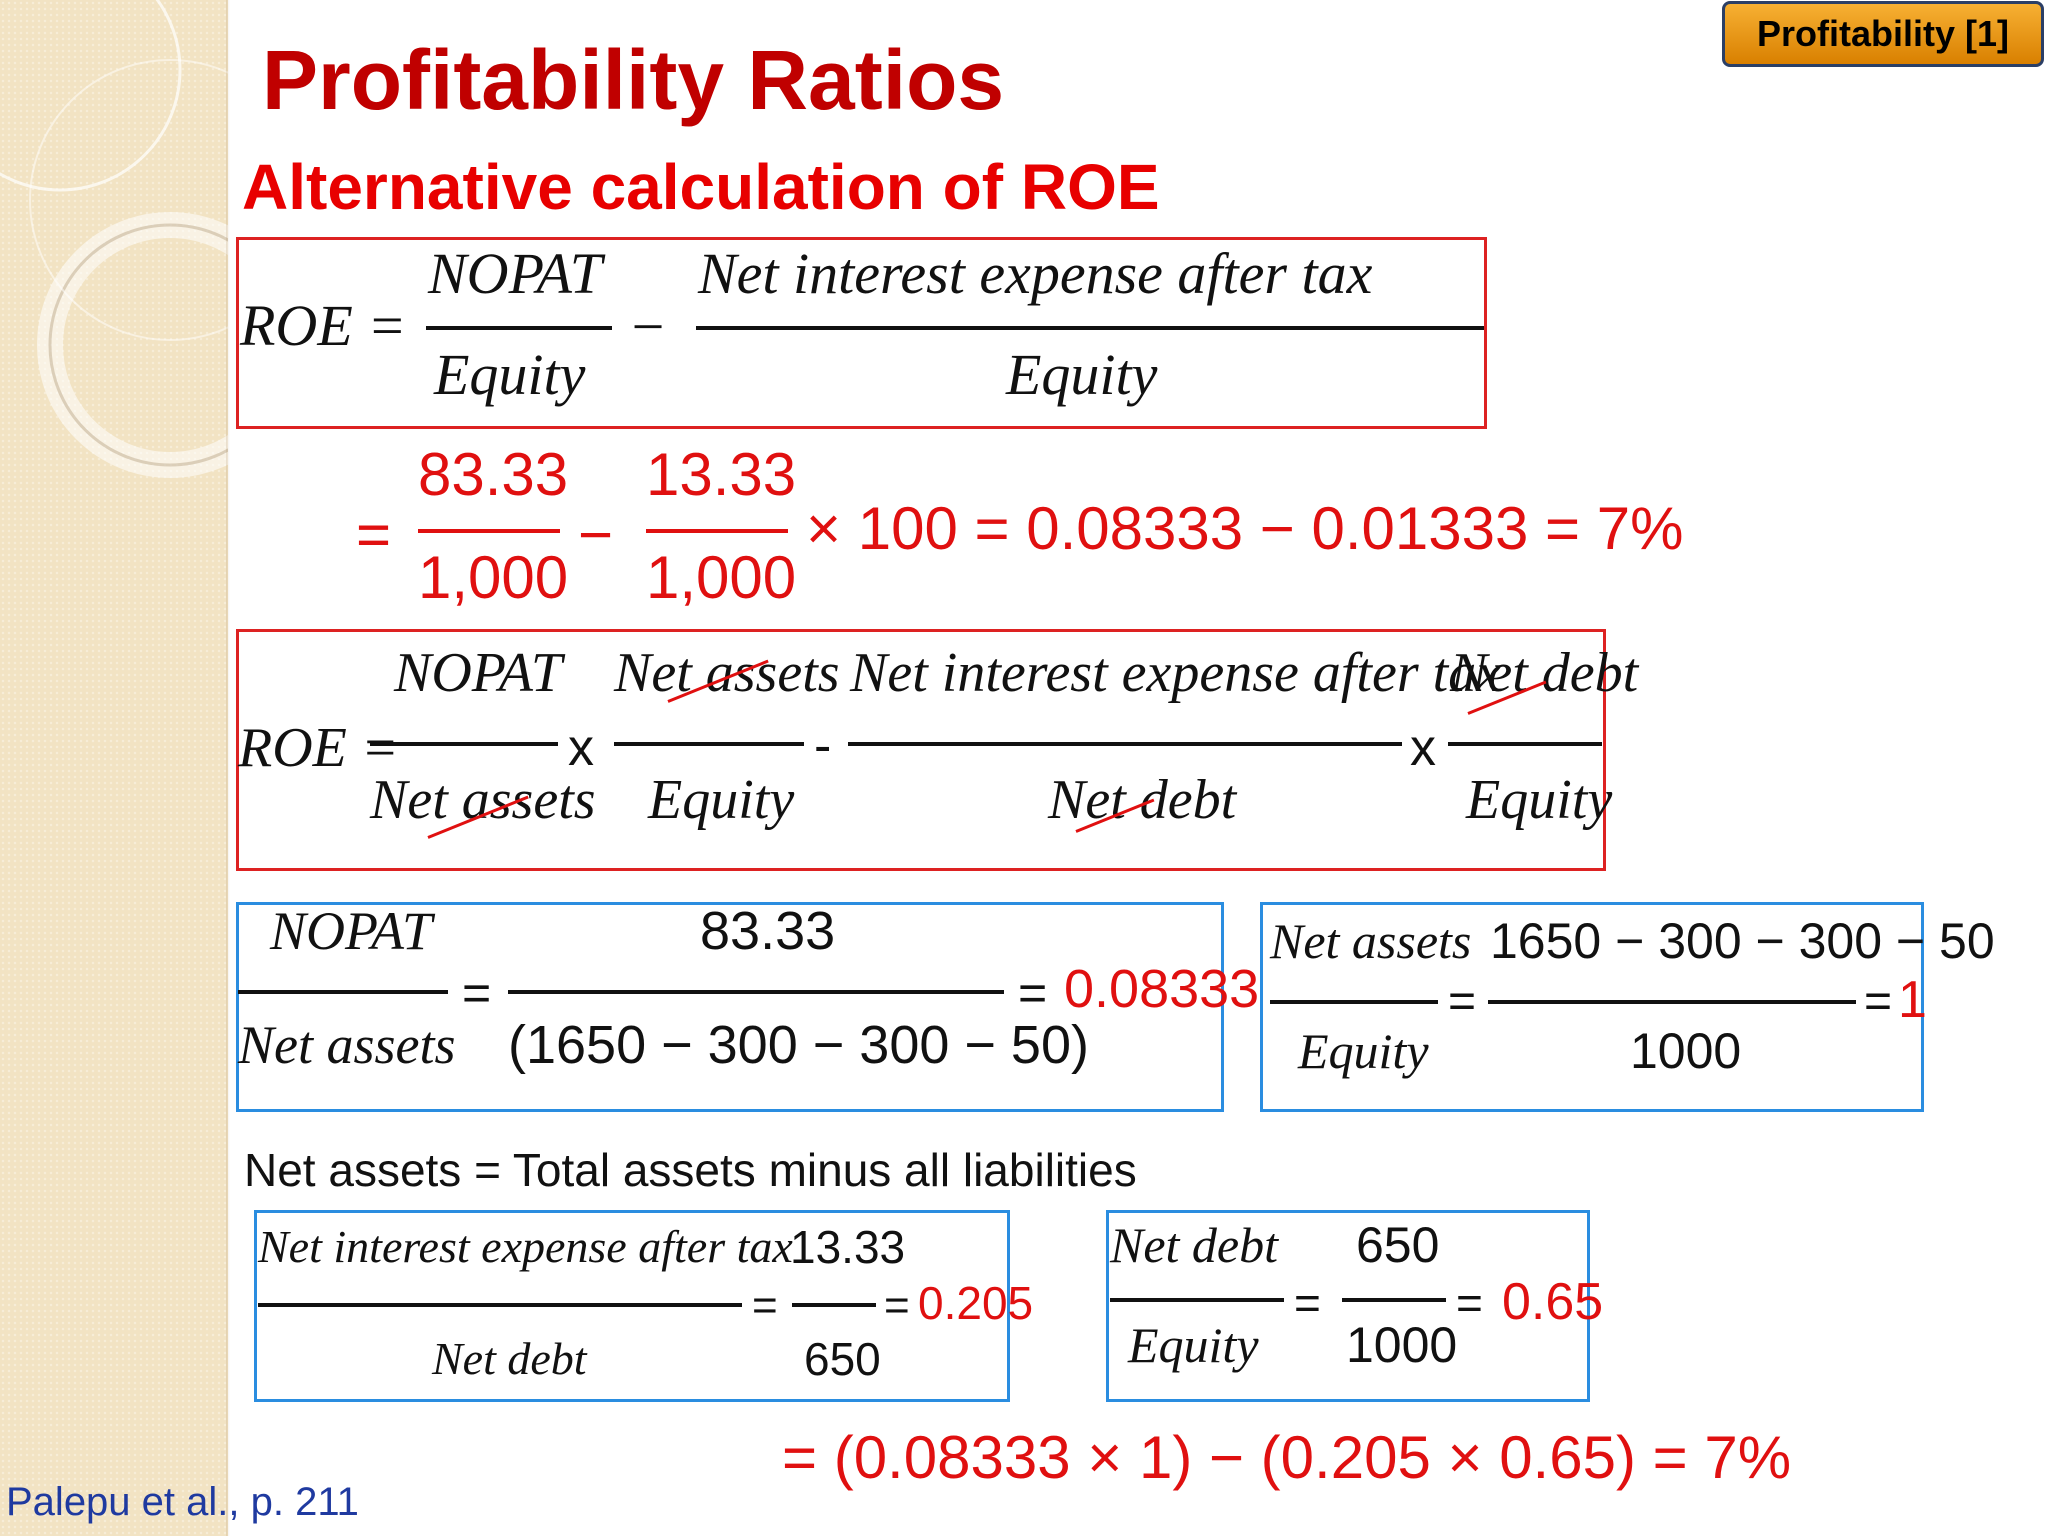 The image size is (2048, 1536). I want to click on slide-subtitle: Alternative calculation of ROE, so click(701, 187).